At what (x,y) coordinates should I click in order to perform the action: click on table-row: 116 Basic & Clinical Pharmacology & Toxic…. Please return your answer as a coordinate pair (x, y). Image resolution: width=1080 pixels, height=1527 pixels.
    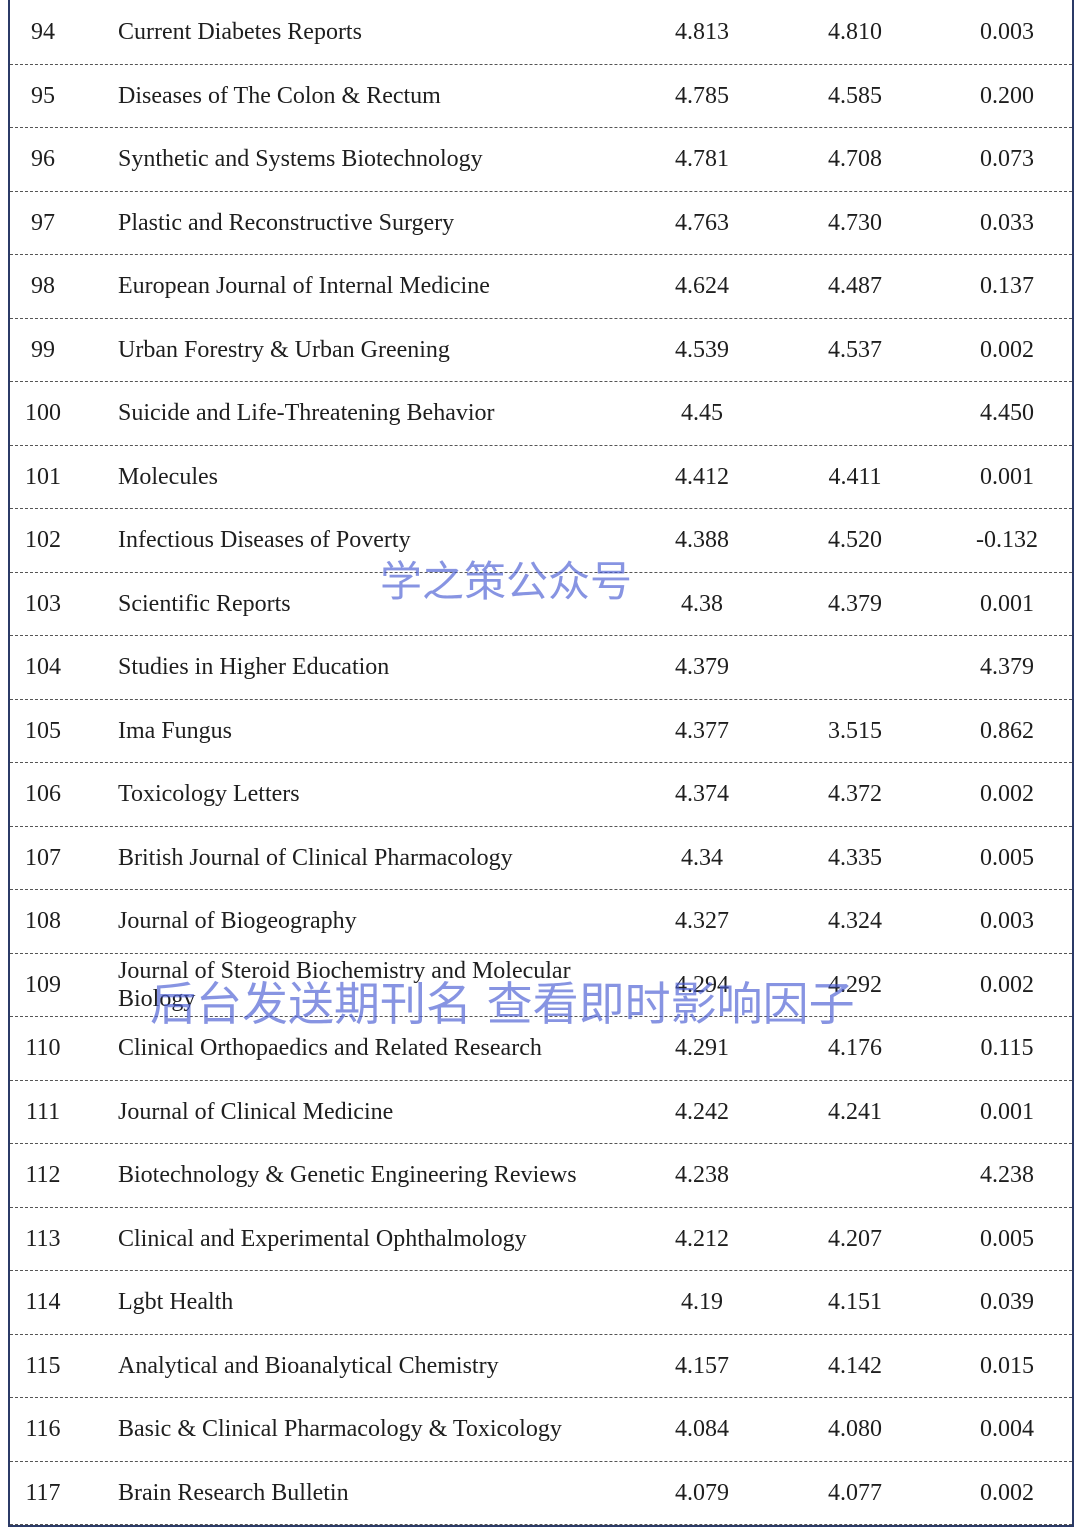
    Looking at the image, I should click on (541, 1430).